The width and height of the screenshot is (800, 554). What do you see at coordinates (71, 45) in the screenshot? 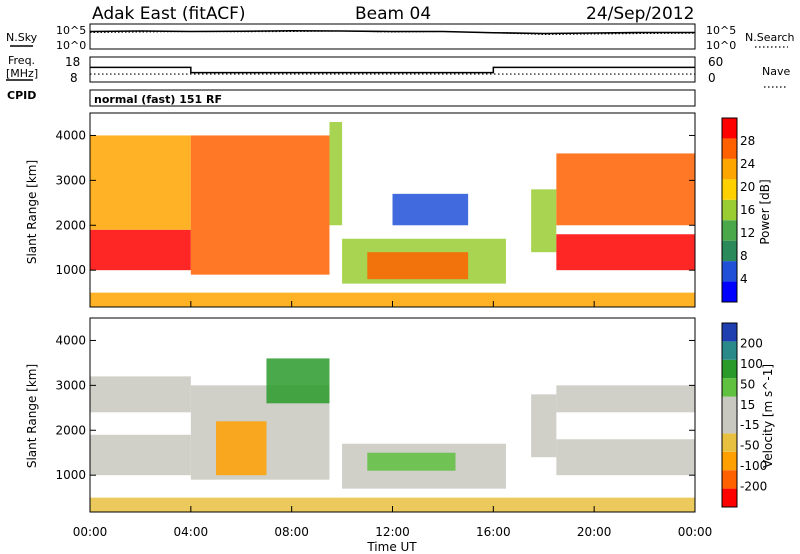
I see `noise-tick-bottom: 10^0` at bounding box center [71, 45].